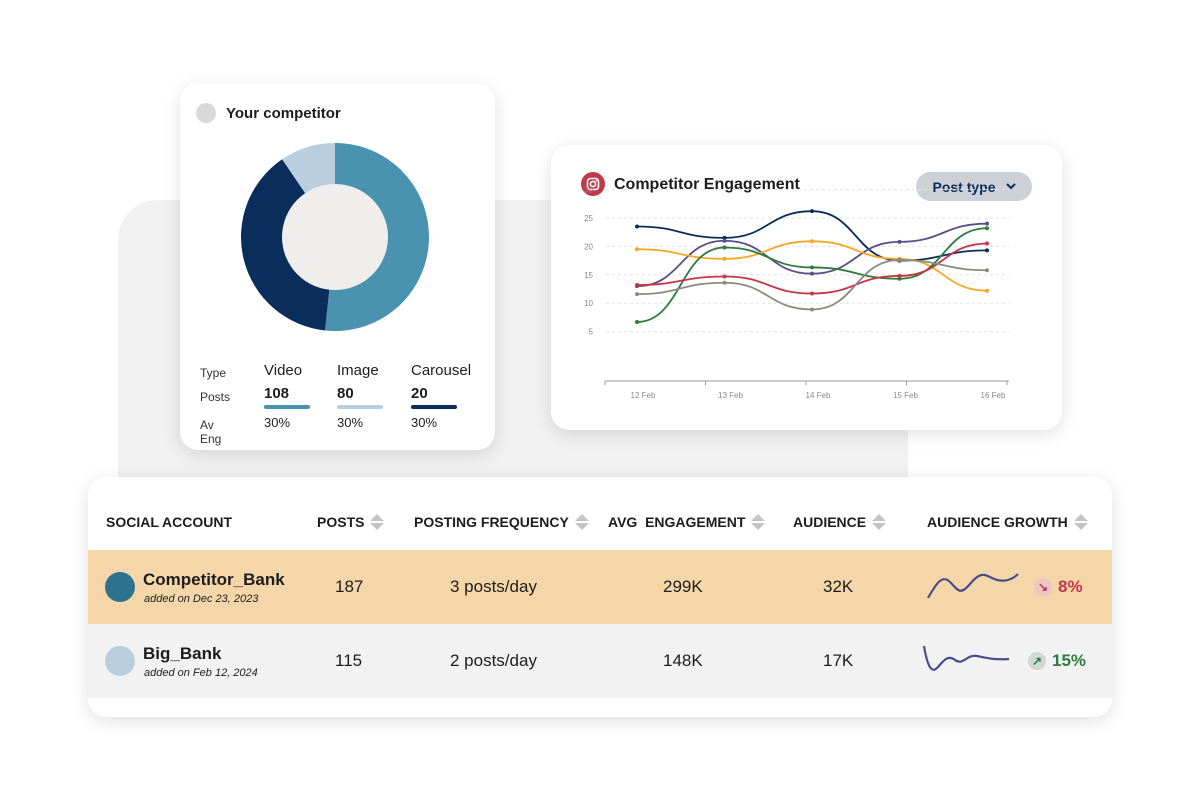 The width and height of the screenshot is (1201, 801). I want to click on engagement-cell: 299K, so click(683, 586).